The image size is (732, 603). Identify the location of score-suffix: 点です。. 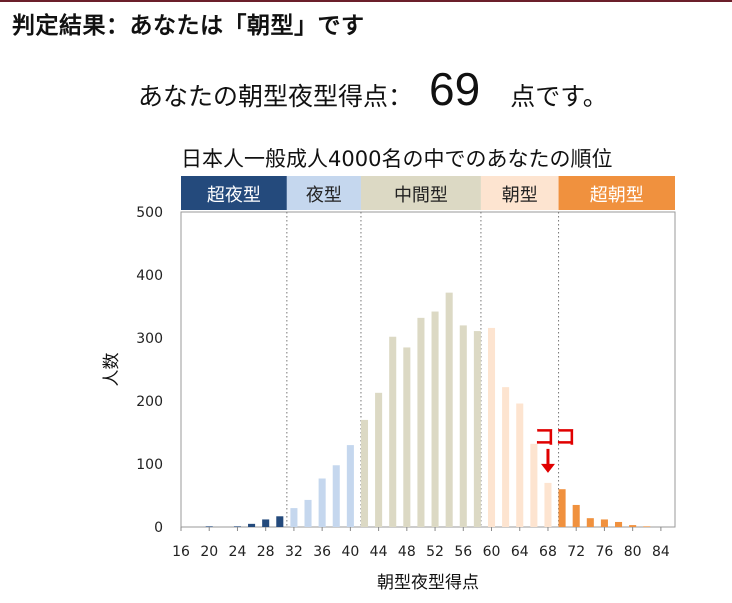
(559, 96).